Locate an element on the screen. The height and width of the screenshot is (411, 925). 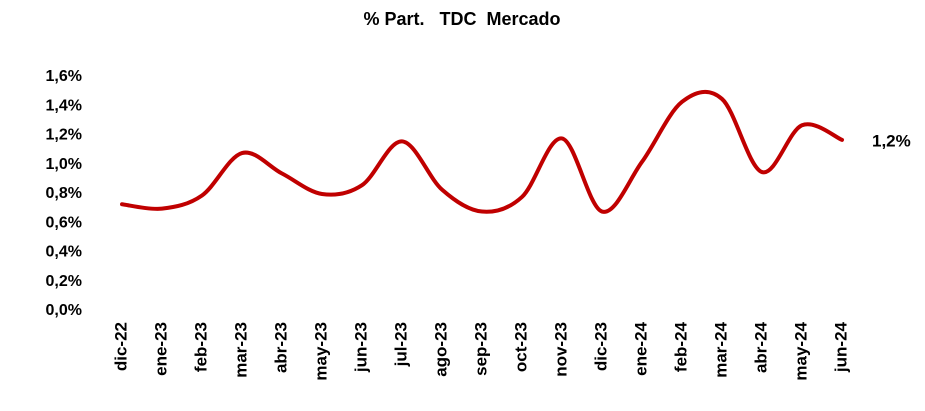
x-tick-label: jul-23 is located at coordinates (400, 344).